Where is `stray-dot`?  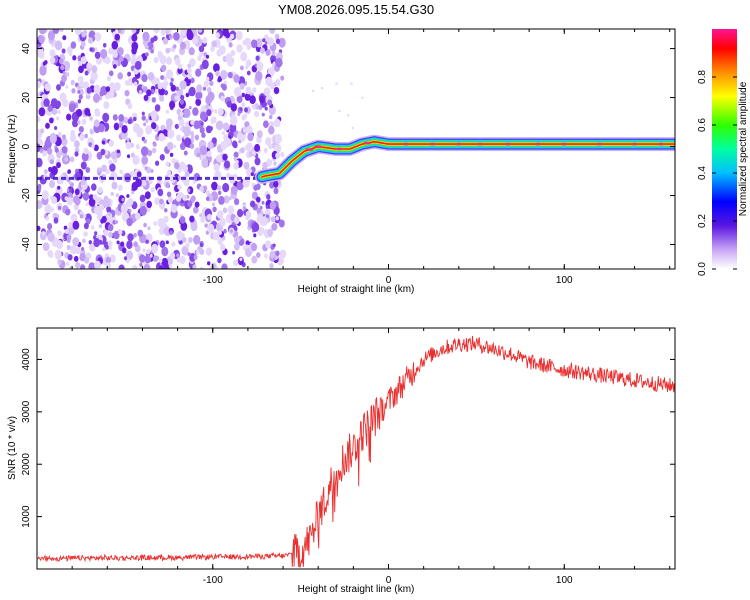 stray-dot is located at coordinates (336, 83).